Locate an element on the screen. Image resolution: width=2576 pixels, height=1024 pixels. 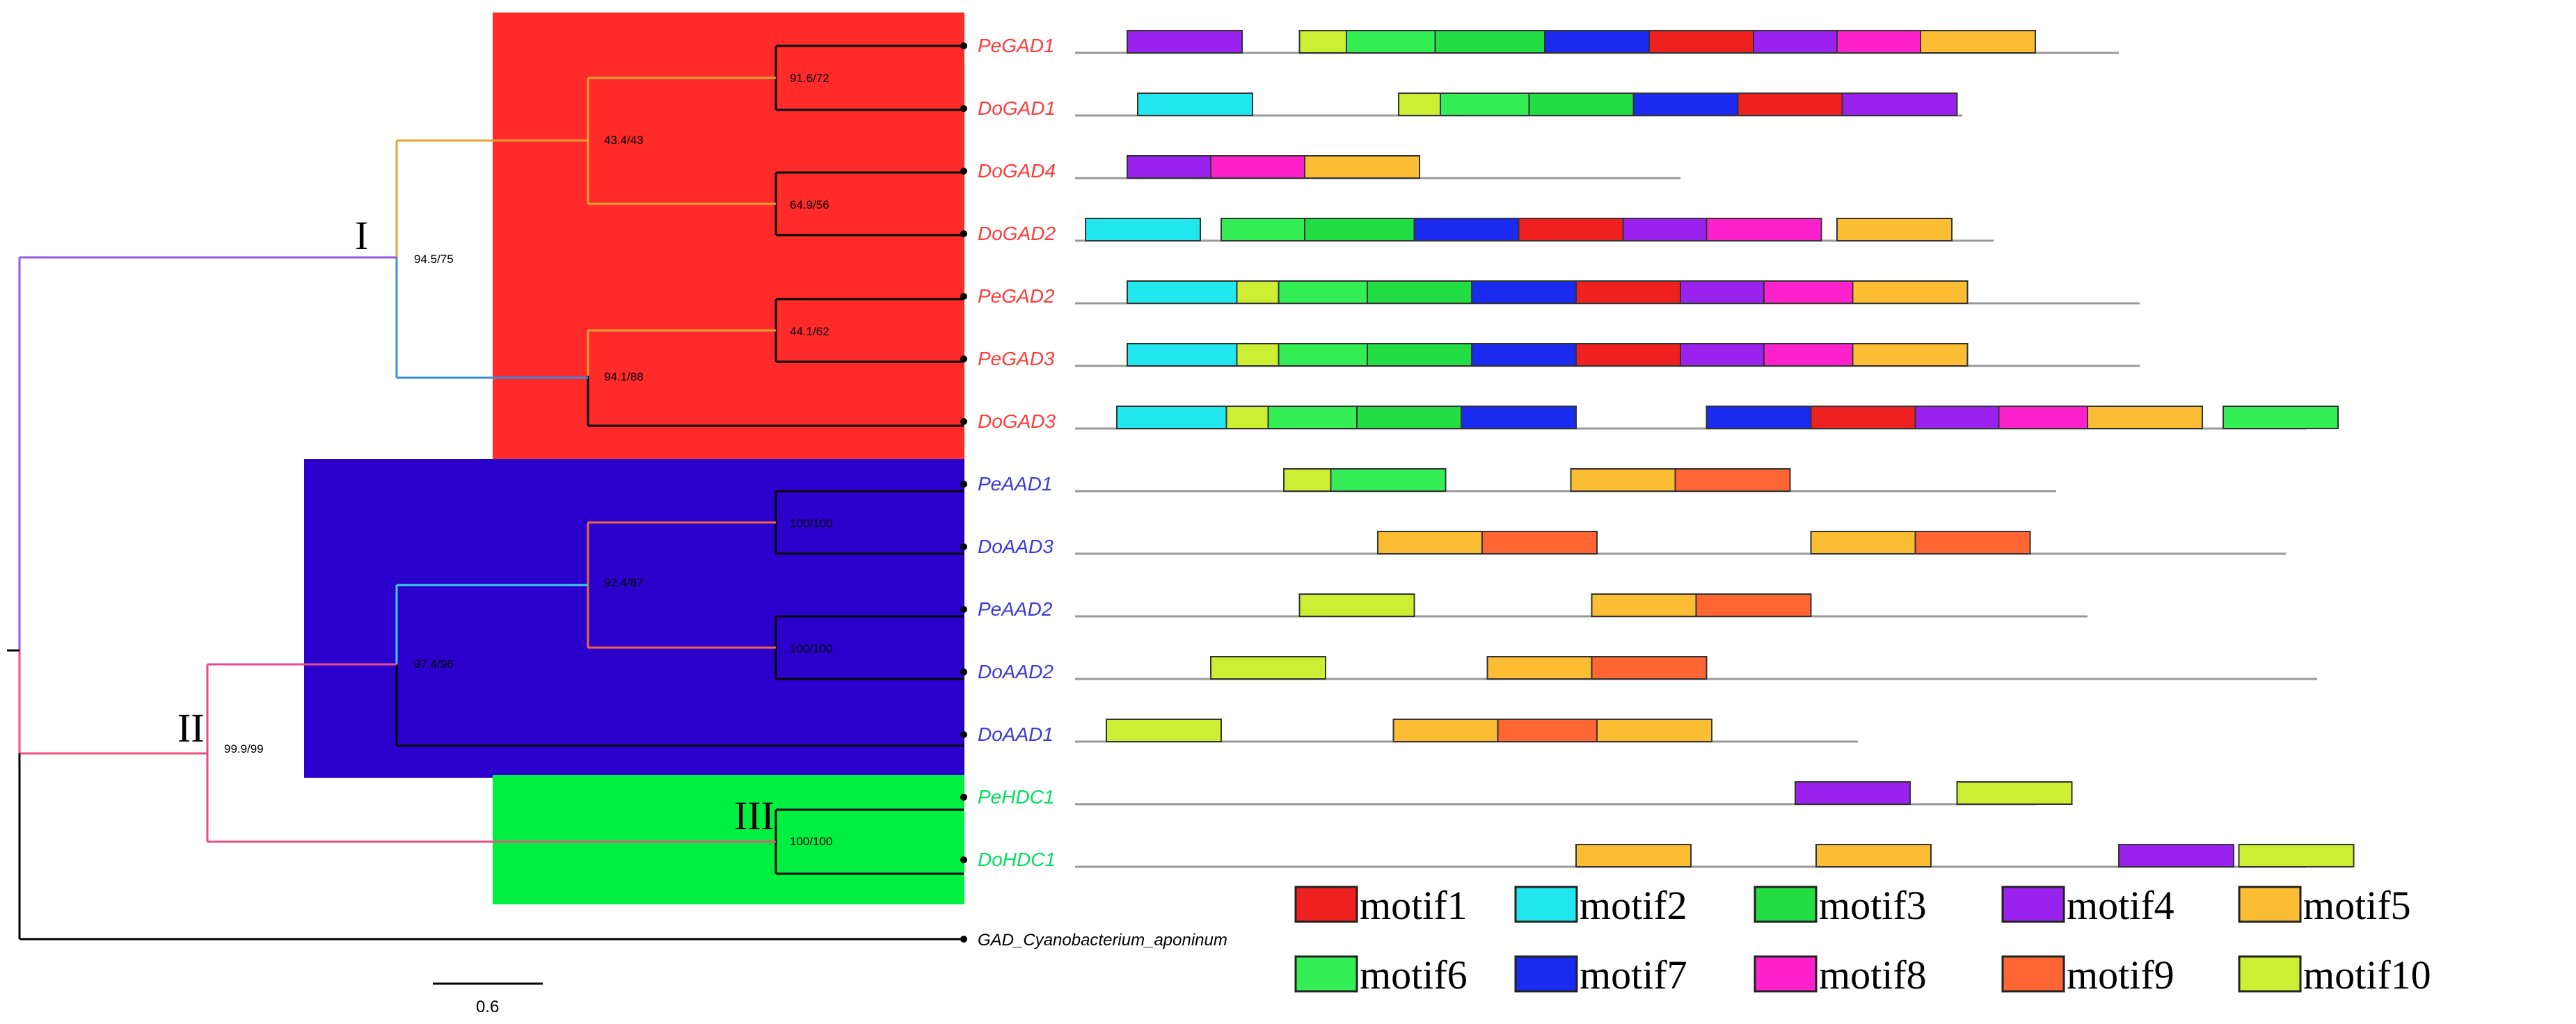
sequence-label: GAD_Cyanobacterium_aponinum is located at coordinates (1102, 940).